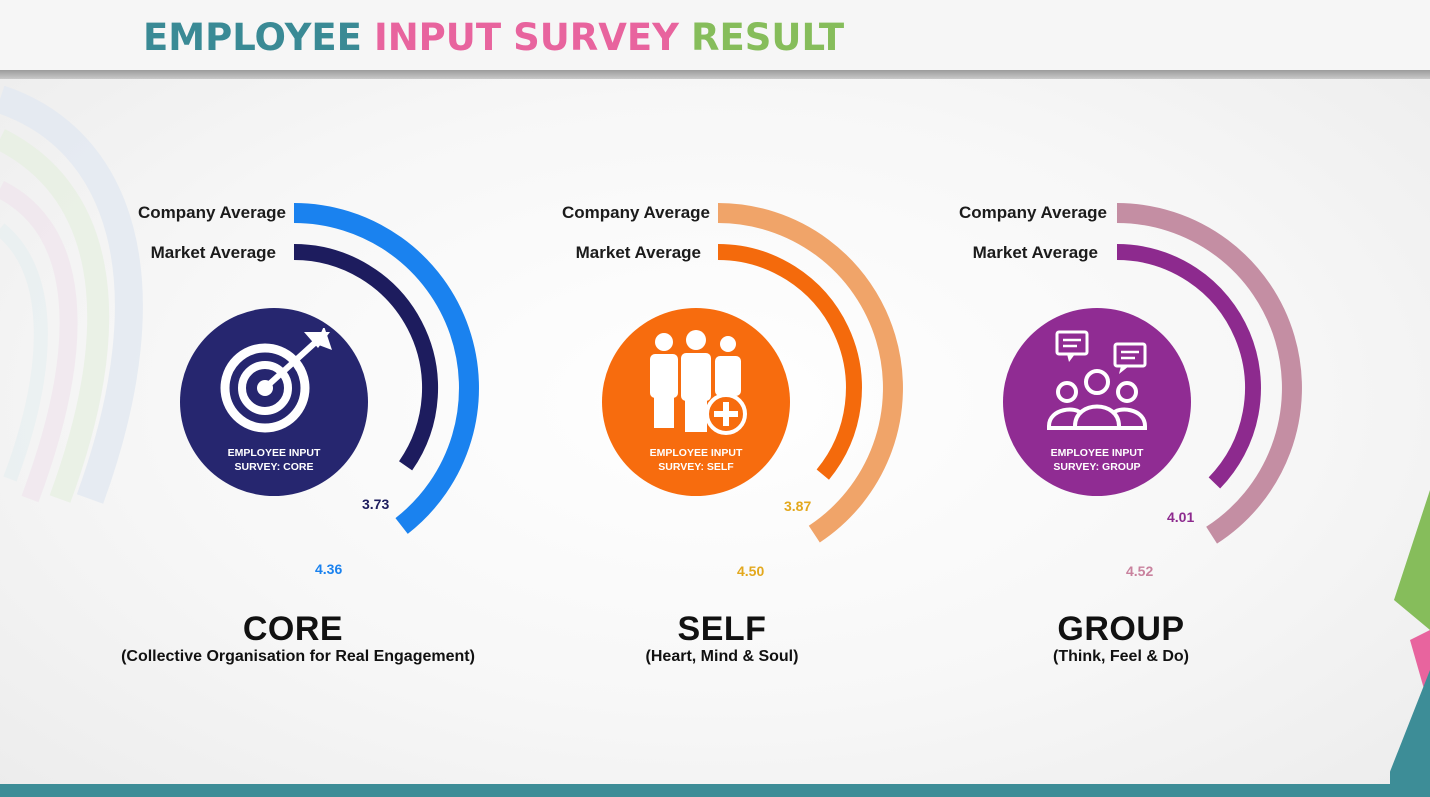 This screenshot has height=797, width=1430. I want to click on group-badge-text: EMPLOYEE INPUT SURVEY: GROUP, so click(1097, 460).